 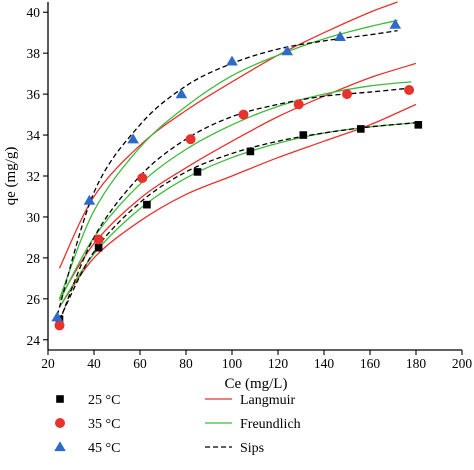 I want to click on y-tick-label: 36, so click(x=34, y=94).